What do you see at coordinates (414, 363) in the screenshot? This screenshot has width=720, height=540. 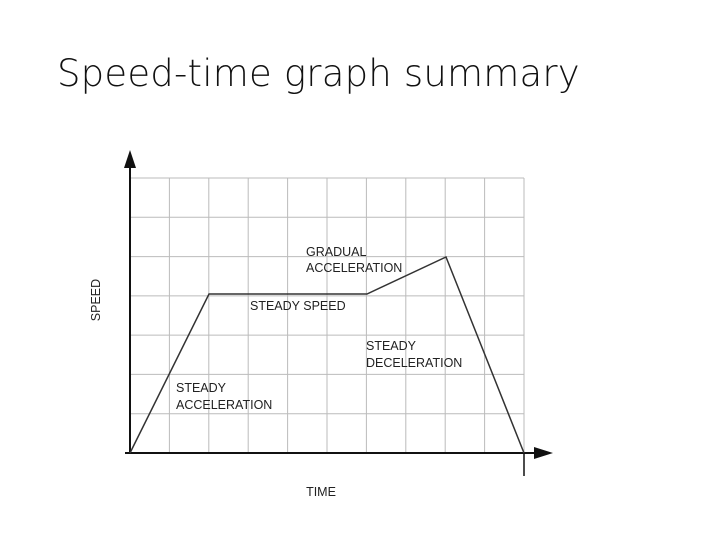 I see `annotation: DECELERATION` at bounding box center [414, 363].